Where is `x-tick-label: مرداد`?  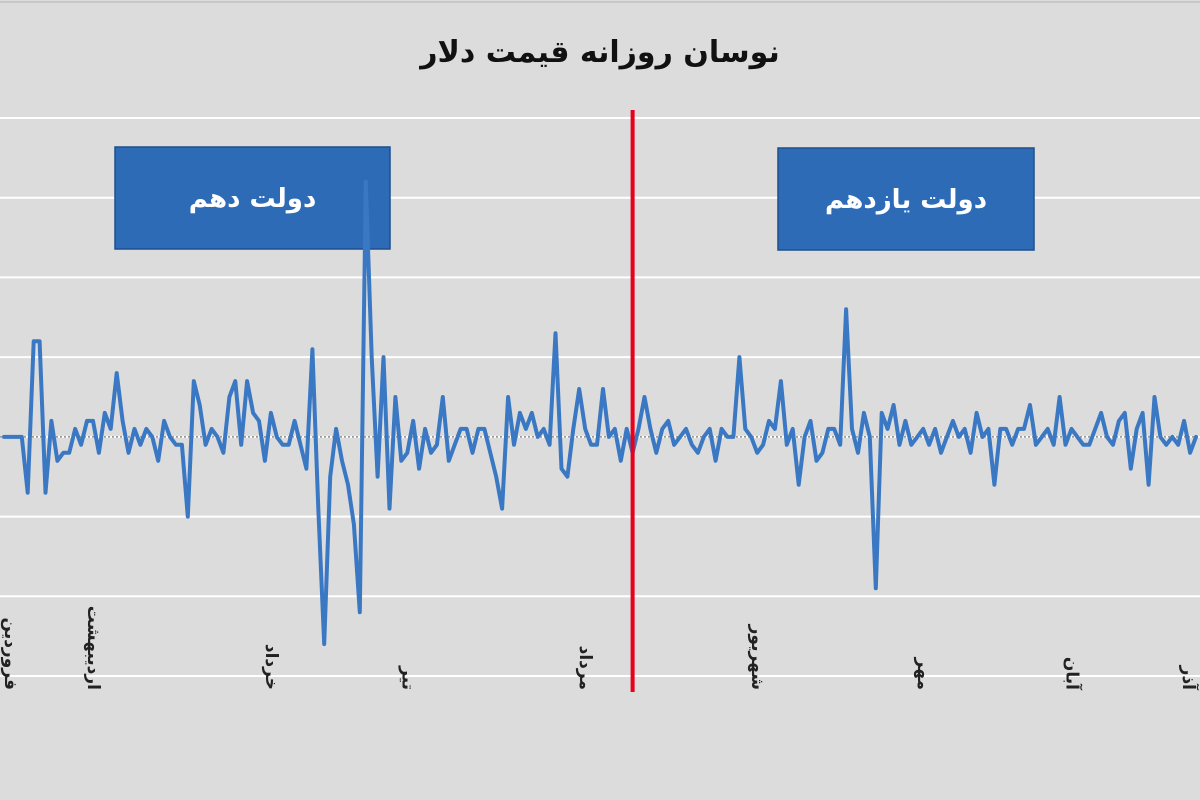 x-tick-label: مرداد is located at coordinates (585, 668).